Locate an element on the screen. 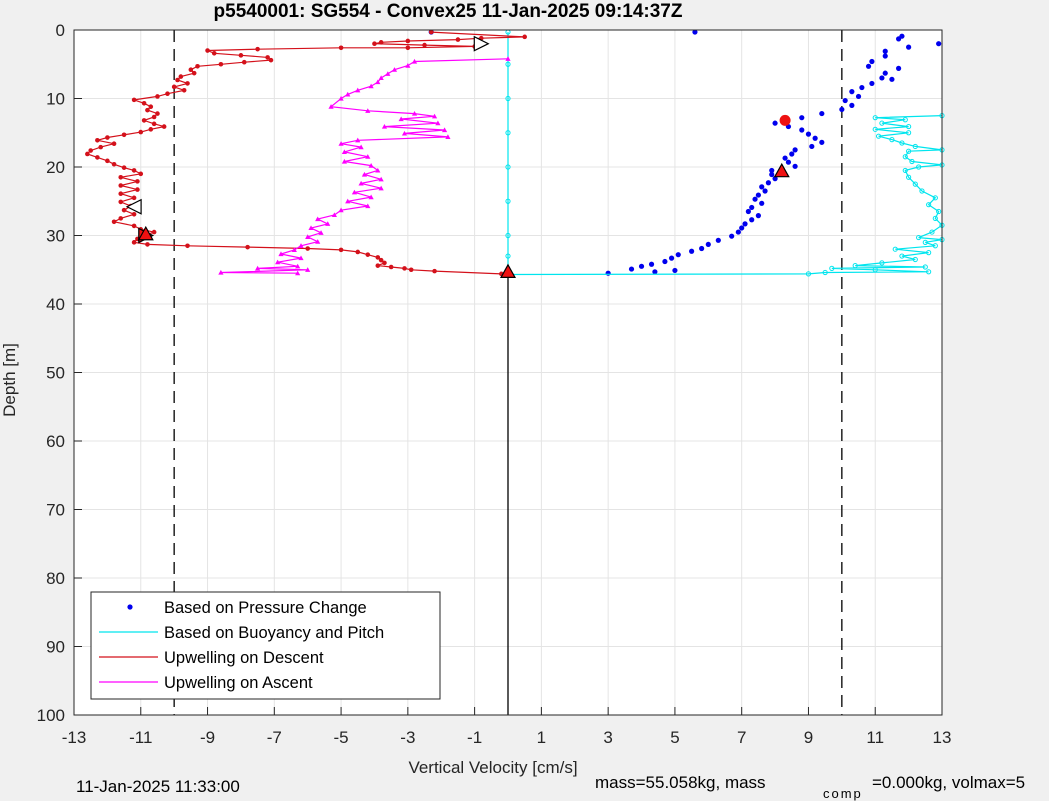 This screenshot has width=1049, height=801. legend-label: Upwelling on Ascent is located at coordinates (238, 683).